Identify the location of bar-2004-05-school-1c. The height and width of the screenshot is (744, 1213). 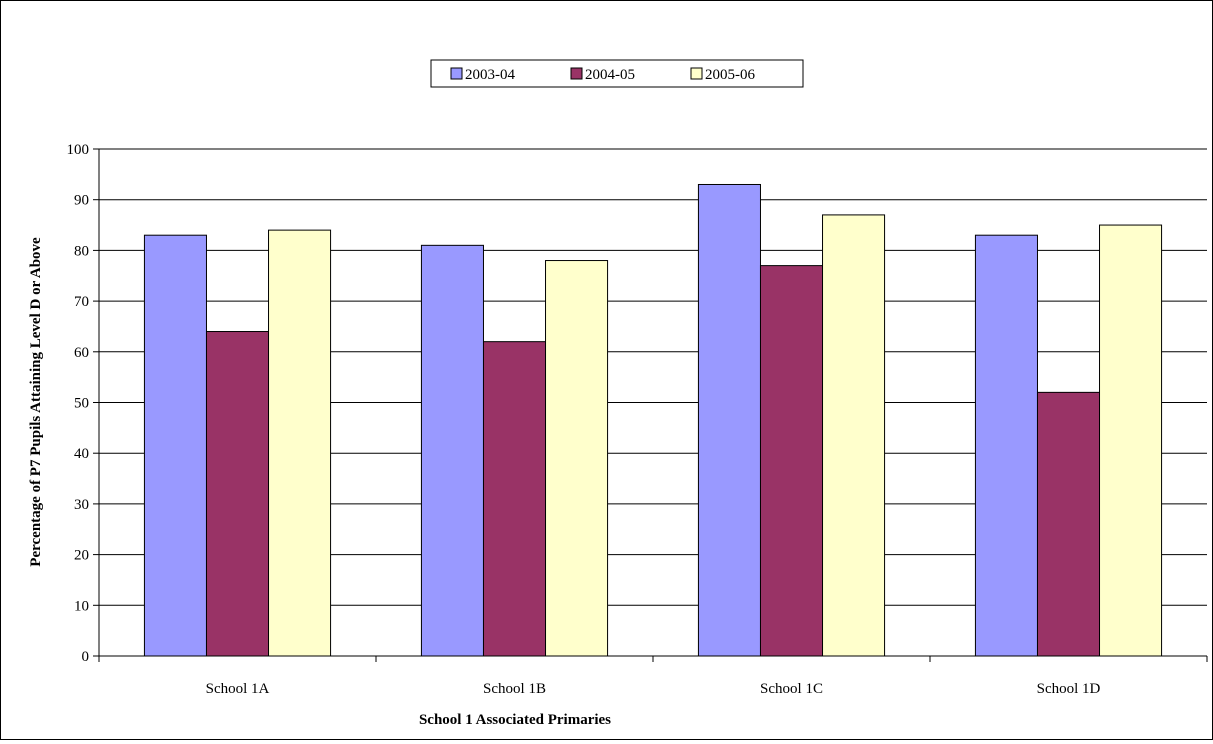
(791, 461).